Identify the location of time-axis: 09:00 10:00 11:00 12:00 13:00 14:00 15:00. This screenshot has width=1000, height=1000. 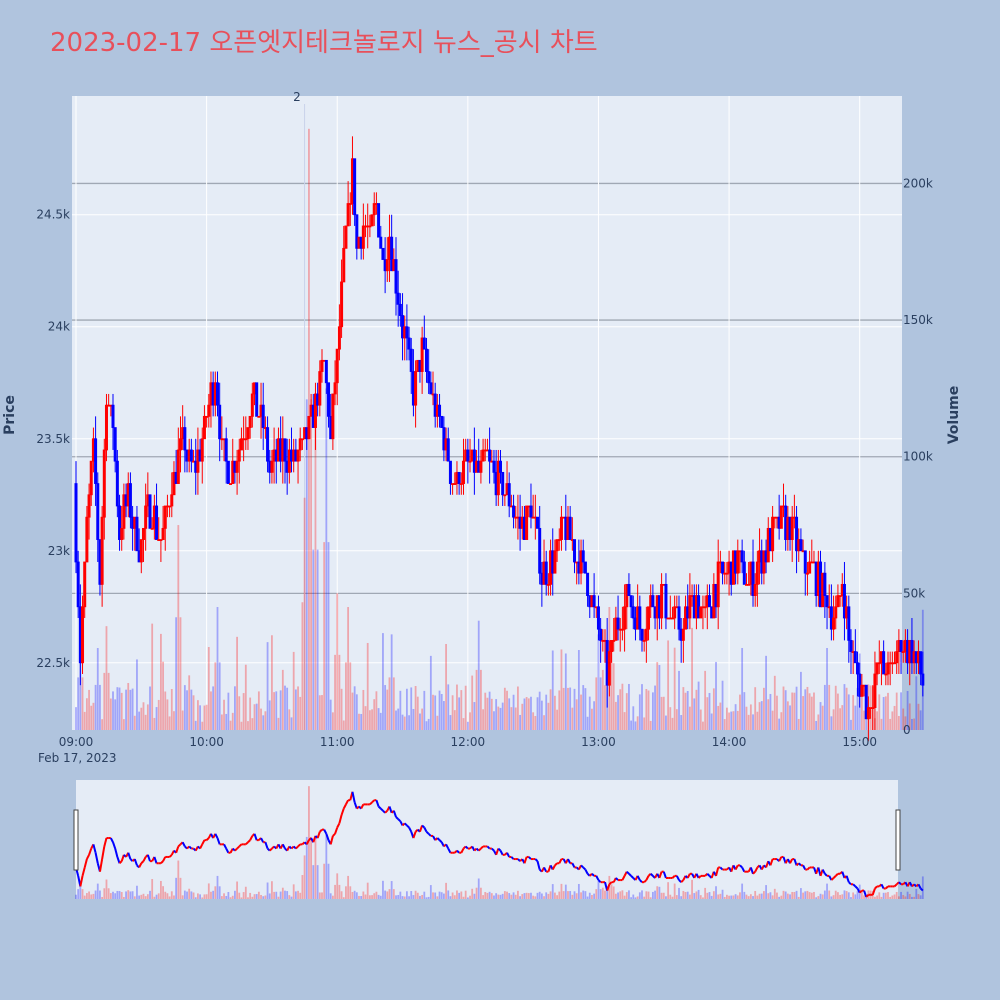
(468, 742).